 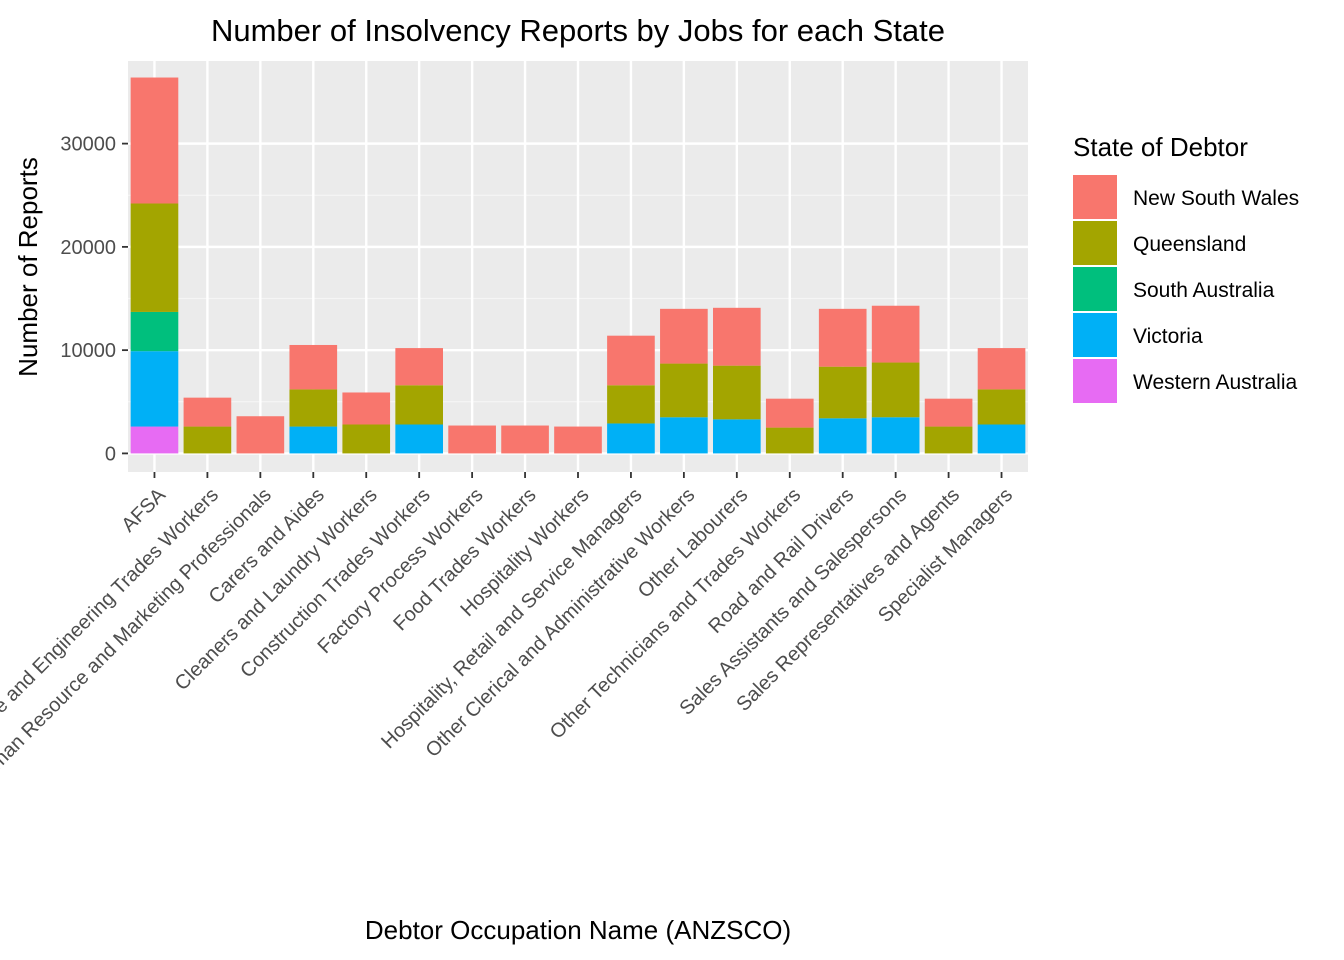 I want to click on legend-label: New South Wales, so click(x=1216, y=198).